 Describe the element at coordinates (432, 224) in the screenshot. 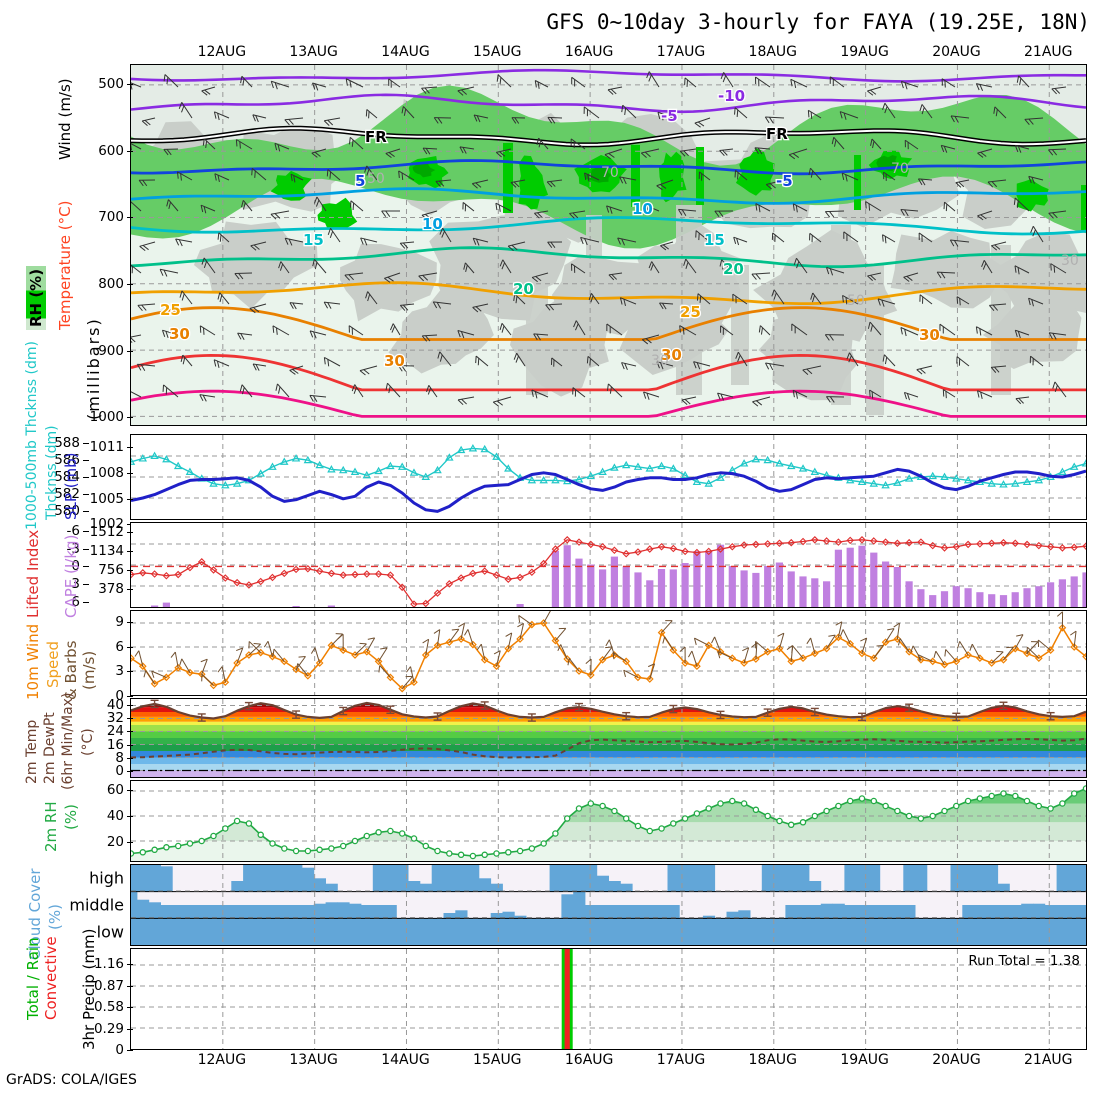

I see `svg-text: 10` at that location.